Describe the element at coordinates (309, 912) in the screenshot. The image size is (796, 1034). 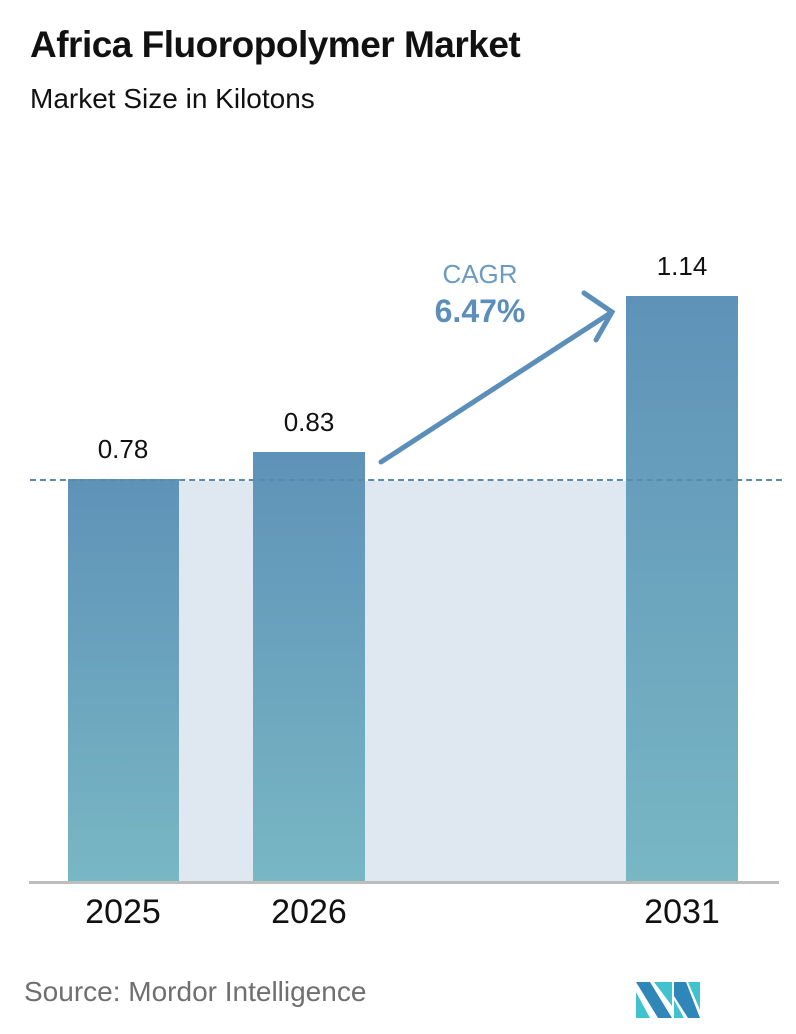
I see `year-label-2026: 2026` at that location.